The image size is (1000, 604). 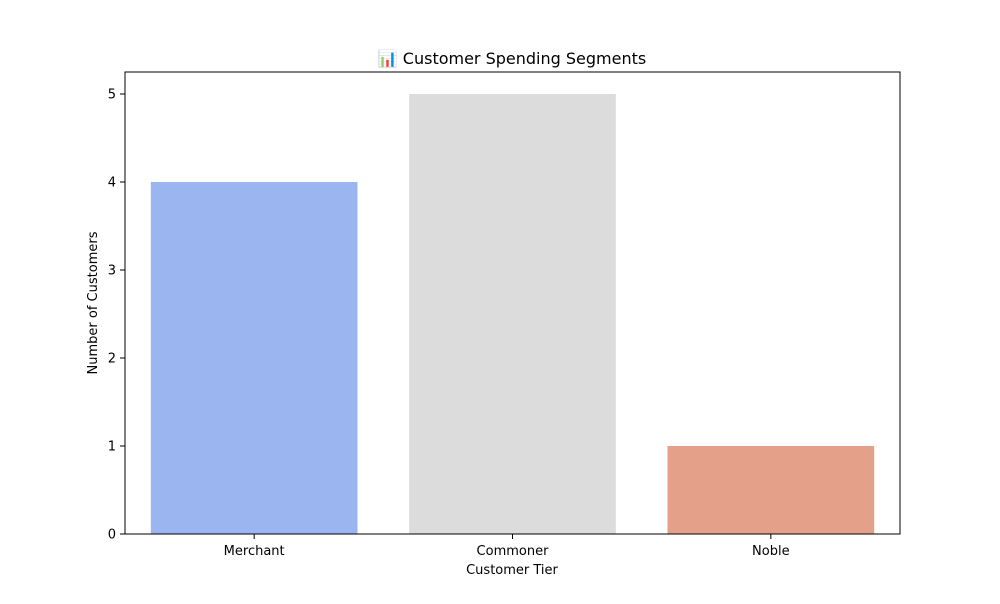 What do you see at coordinates (112, 447) in the screenshot?
I see `y-tick-label: 1` at bounding box center [112, 447].